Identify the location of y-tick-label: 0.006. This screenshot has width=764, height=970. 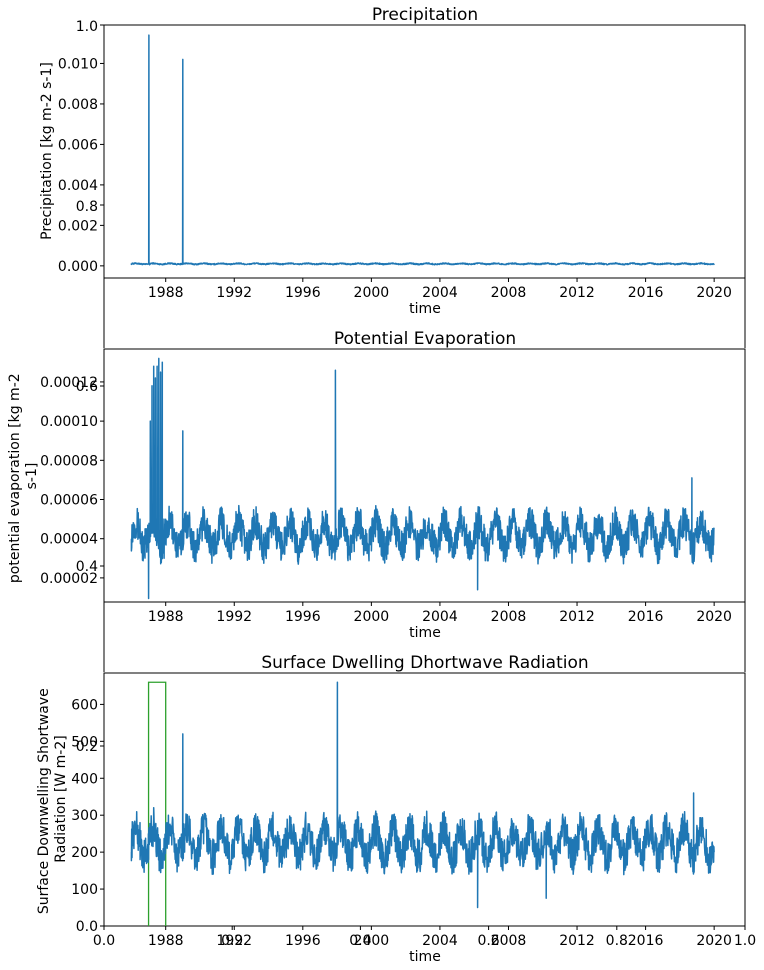
(78, 145).